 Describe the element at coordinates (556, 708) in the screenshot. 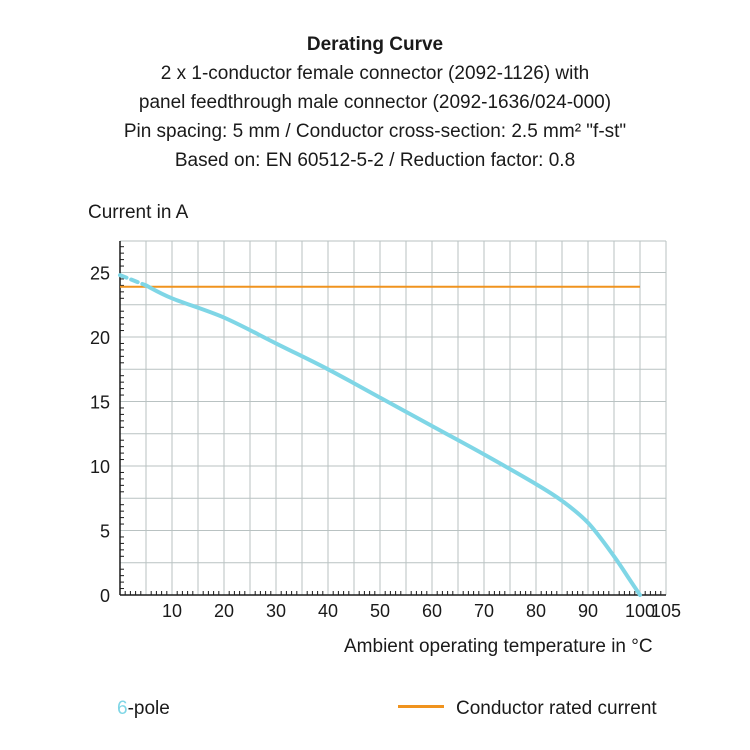

I see `legend-rated-label: Conductor rated current` at that location.